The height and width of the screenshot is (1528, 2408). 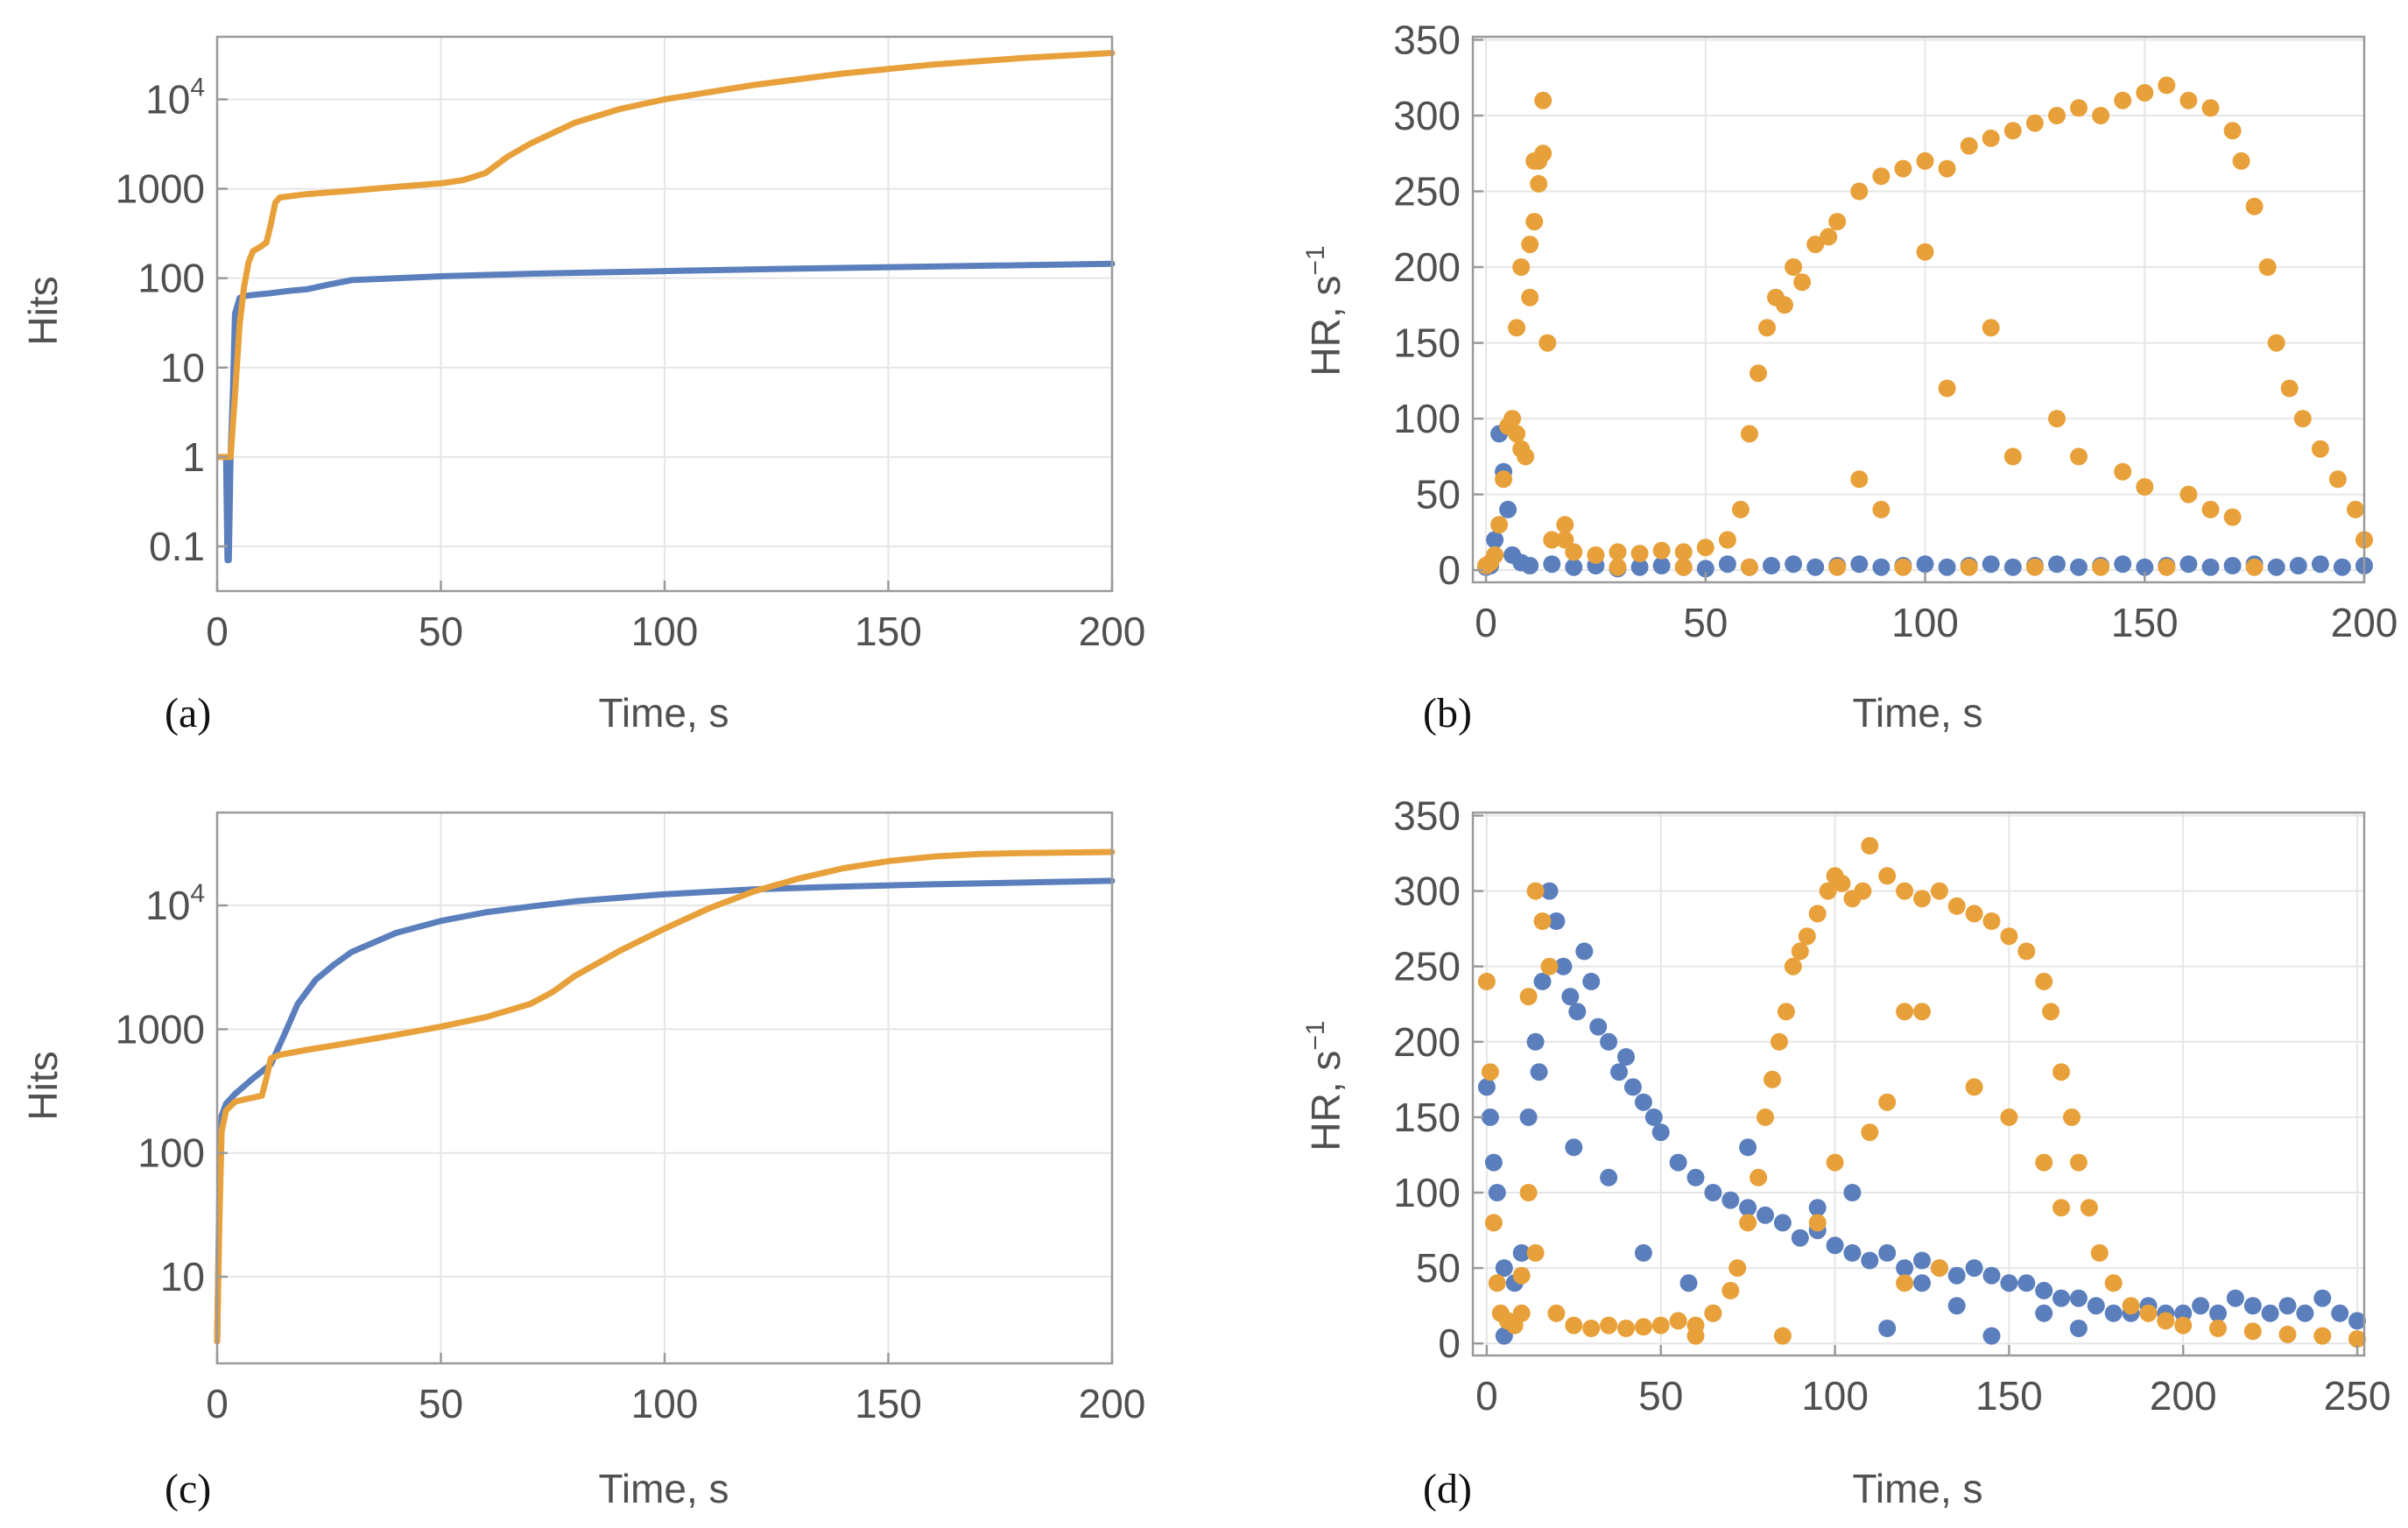 What do you see at coordinates (160, 189) in the screenshot?
I see `panel-a-ytick-label: 1000` at bounding box center [160, 189].